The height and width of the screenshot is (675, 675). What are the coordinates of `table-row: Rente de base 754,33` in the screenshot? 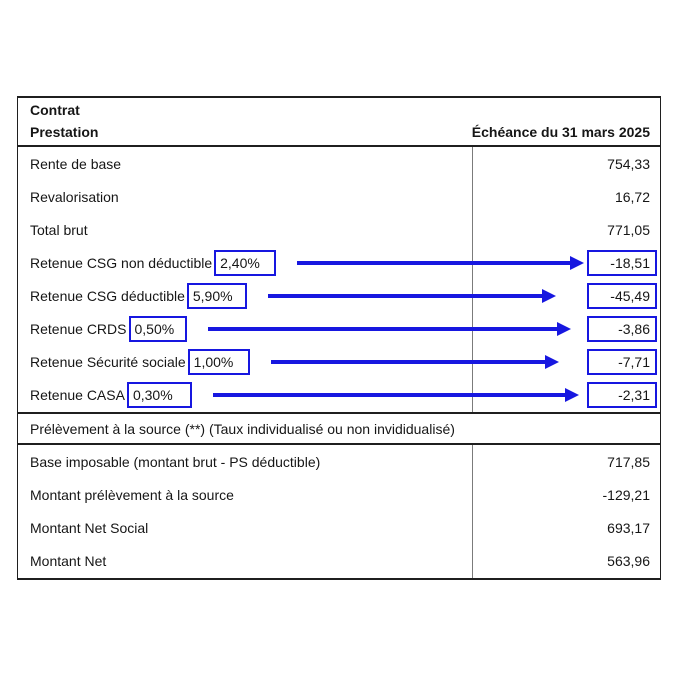 It's located at (339, 163).